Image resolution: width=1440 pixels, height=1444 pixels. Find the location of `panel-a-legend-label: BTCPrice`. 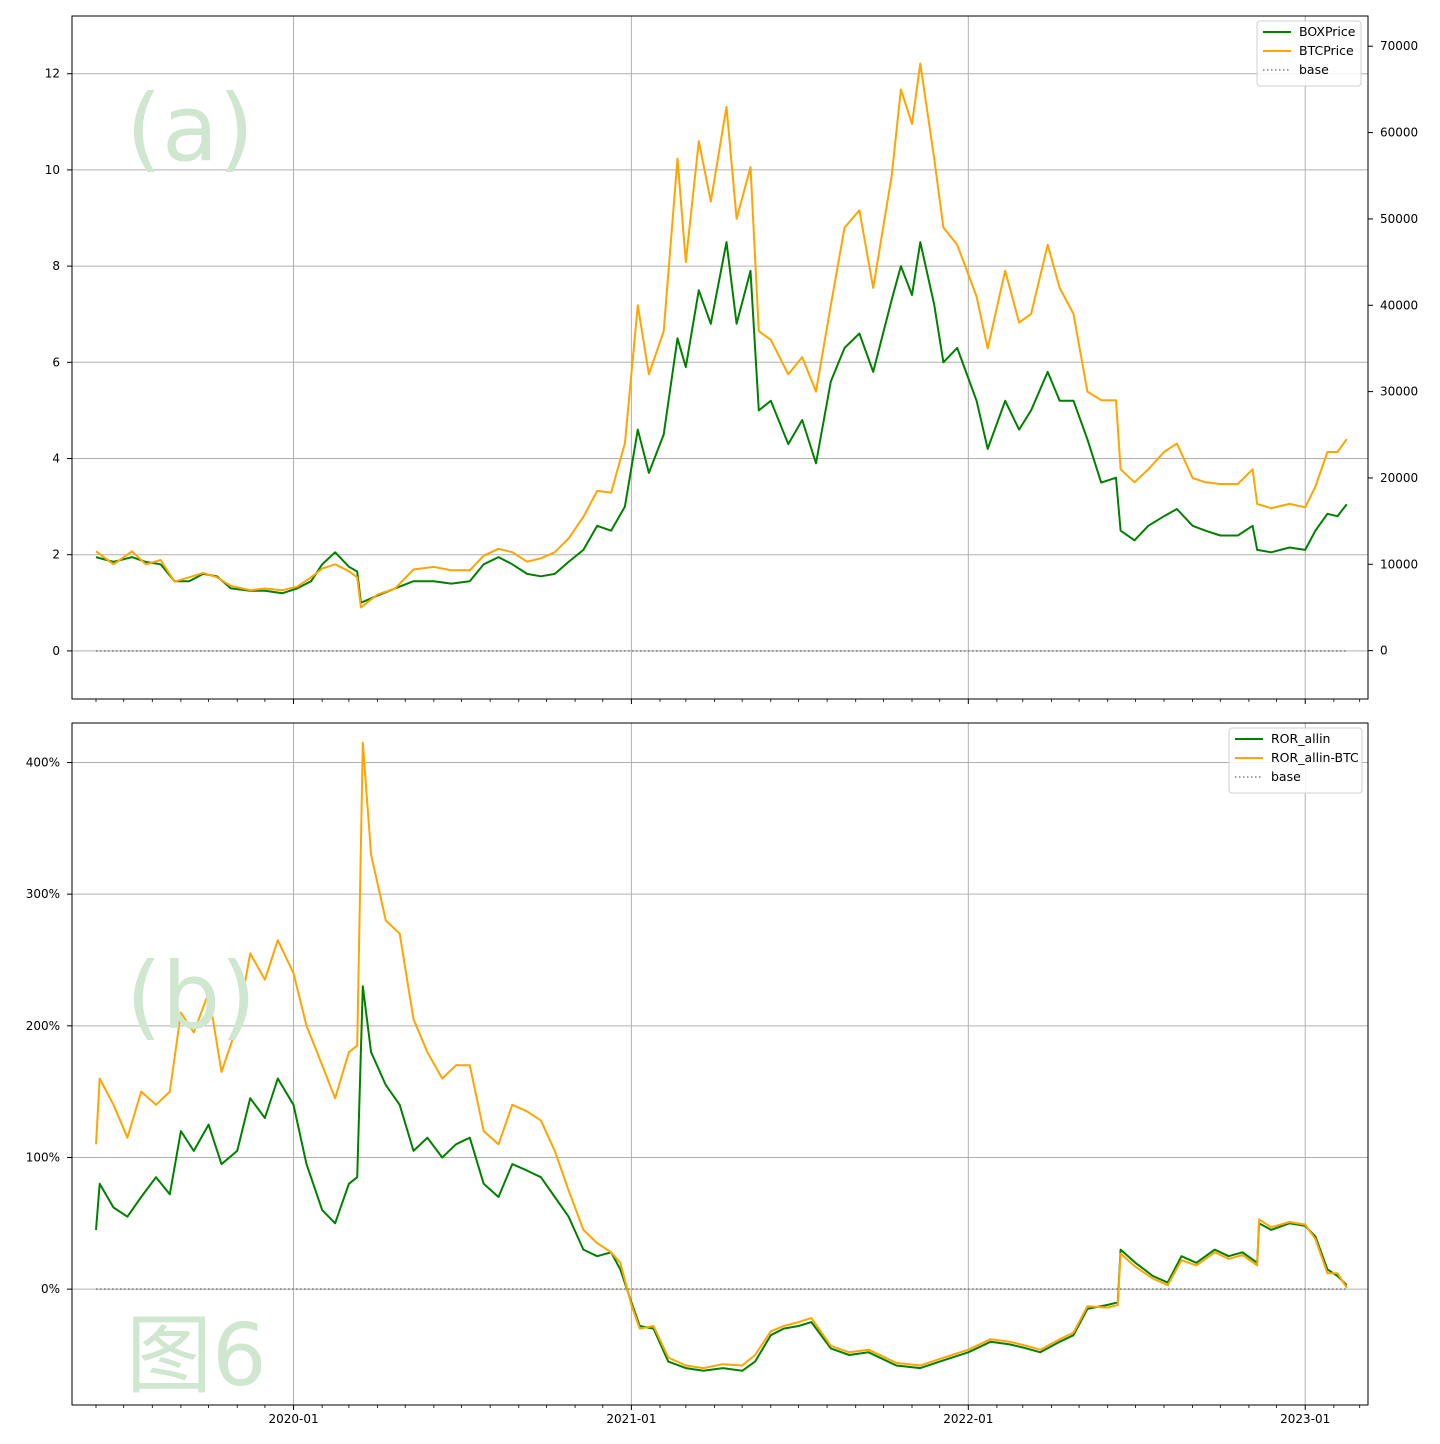

panel-a-legend-label: BTCPrice is located at coordinates (1326, 50).